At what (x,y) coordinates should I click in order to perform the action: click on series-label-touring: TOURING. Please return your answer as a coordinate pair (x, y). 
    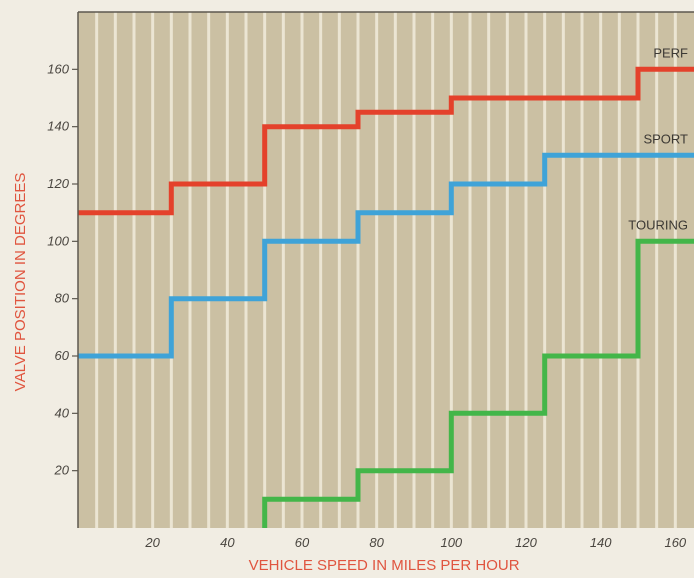
    Looking at the image, I should click on (658, 224).